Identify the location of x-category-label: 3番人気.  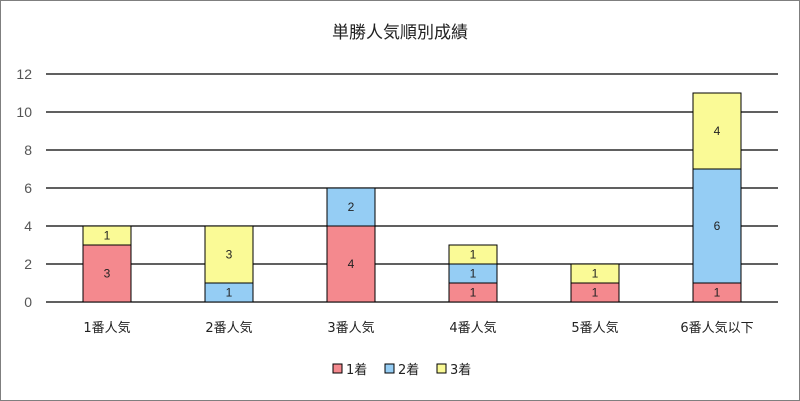
(350, 328).